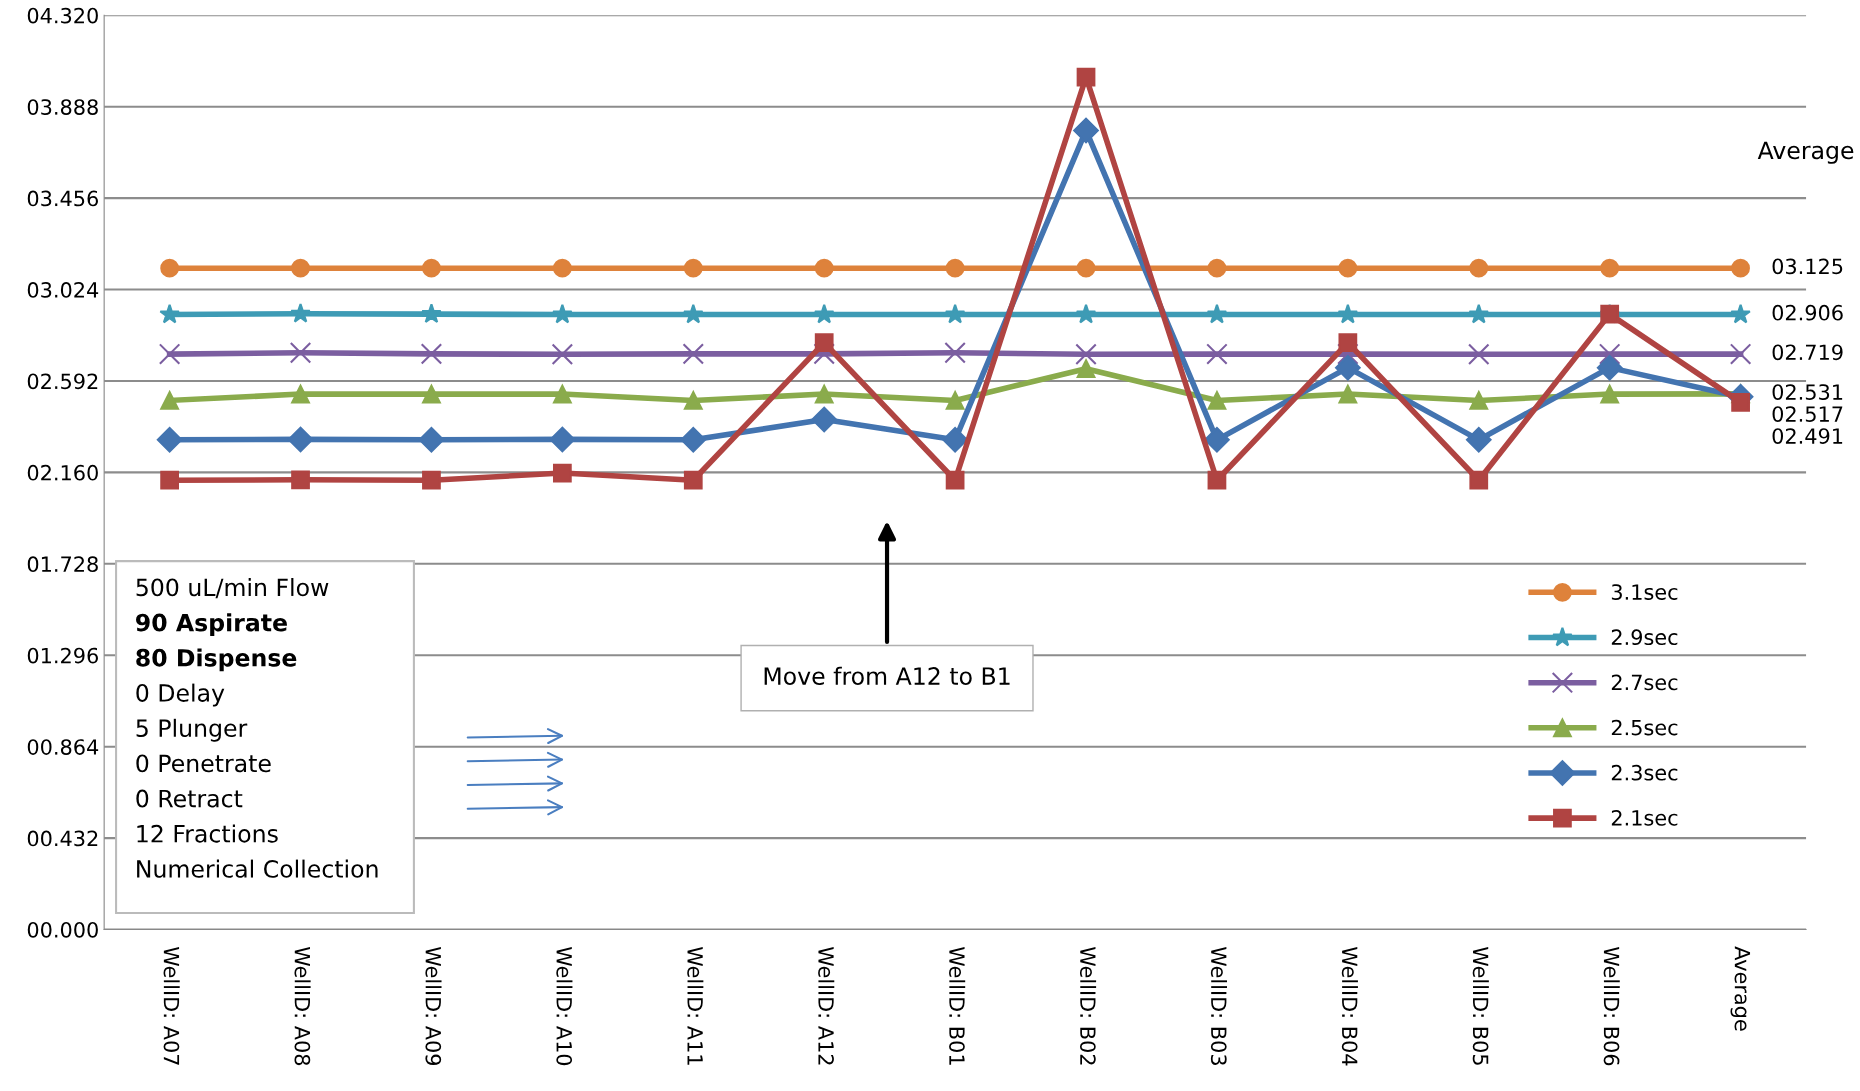 The image size is (1860, 1091). What do you see at coordinates (564, 1006) in the screenshot?
I see `x-tick-label: WellID: A10` at bounding box center [564, 1006].